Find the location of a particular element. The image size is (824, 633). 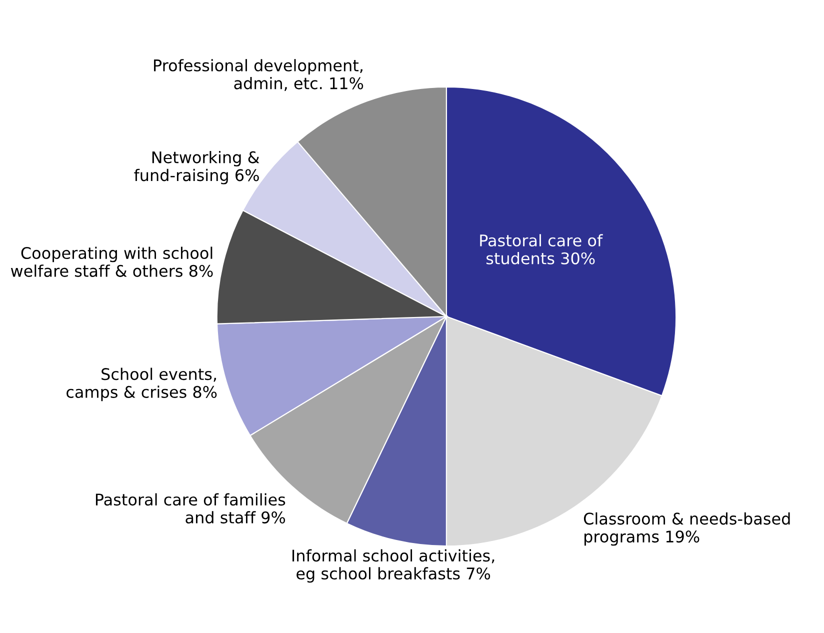

slice-label: Classroom & needs-based programs 19% is located at coordinates (687, 529).